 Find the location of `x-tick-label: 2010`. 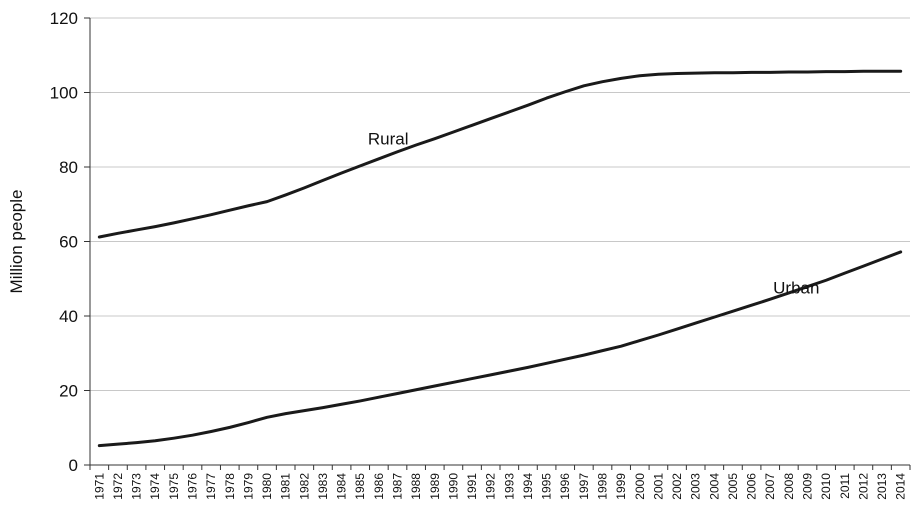

x-tick-label: 2010 is located at coordinates (826, 486).